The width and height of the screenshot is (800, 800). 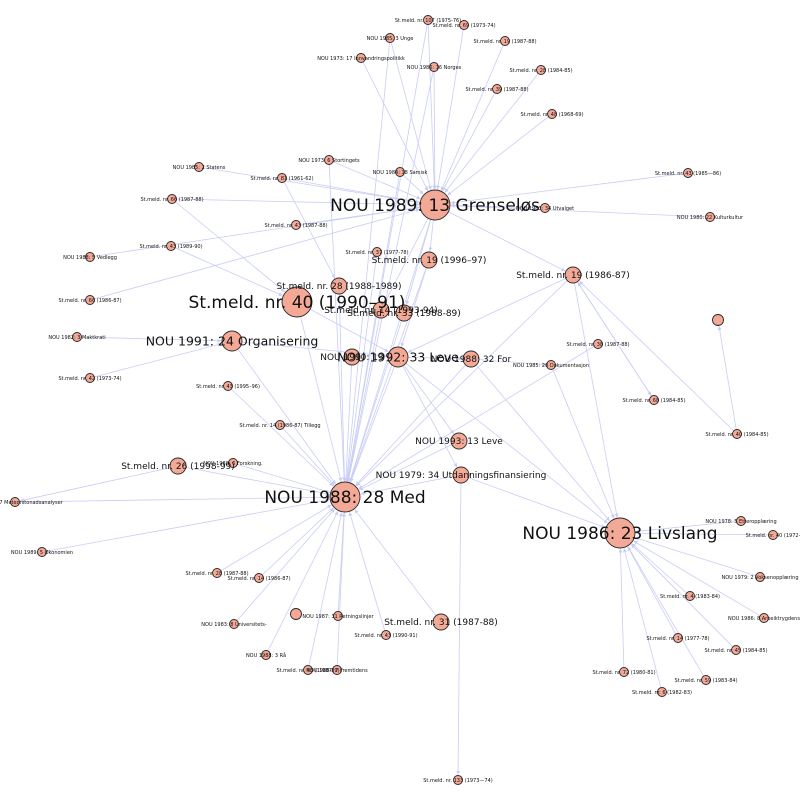 What do you see at coordinates (426, 395) in the screenshot?
I see `edge-n_nou199233-n_nou199313` at bounding box center [426, 395].